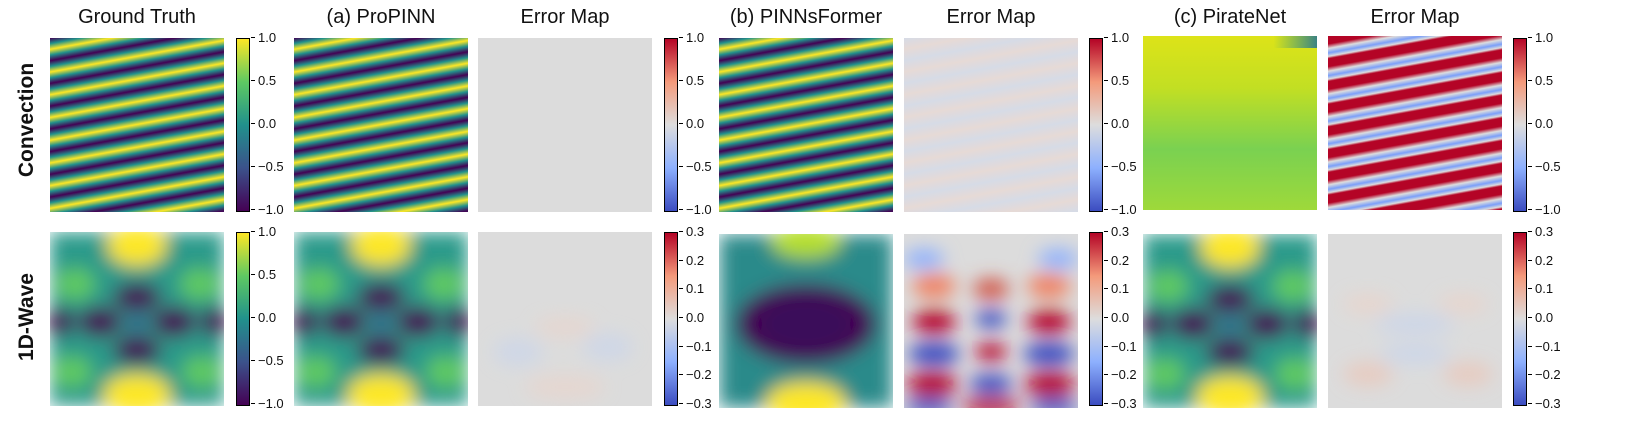  I want to click on convection-piratenet-error-map, so click(1415, 123).